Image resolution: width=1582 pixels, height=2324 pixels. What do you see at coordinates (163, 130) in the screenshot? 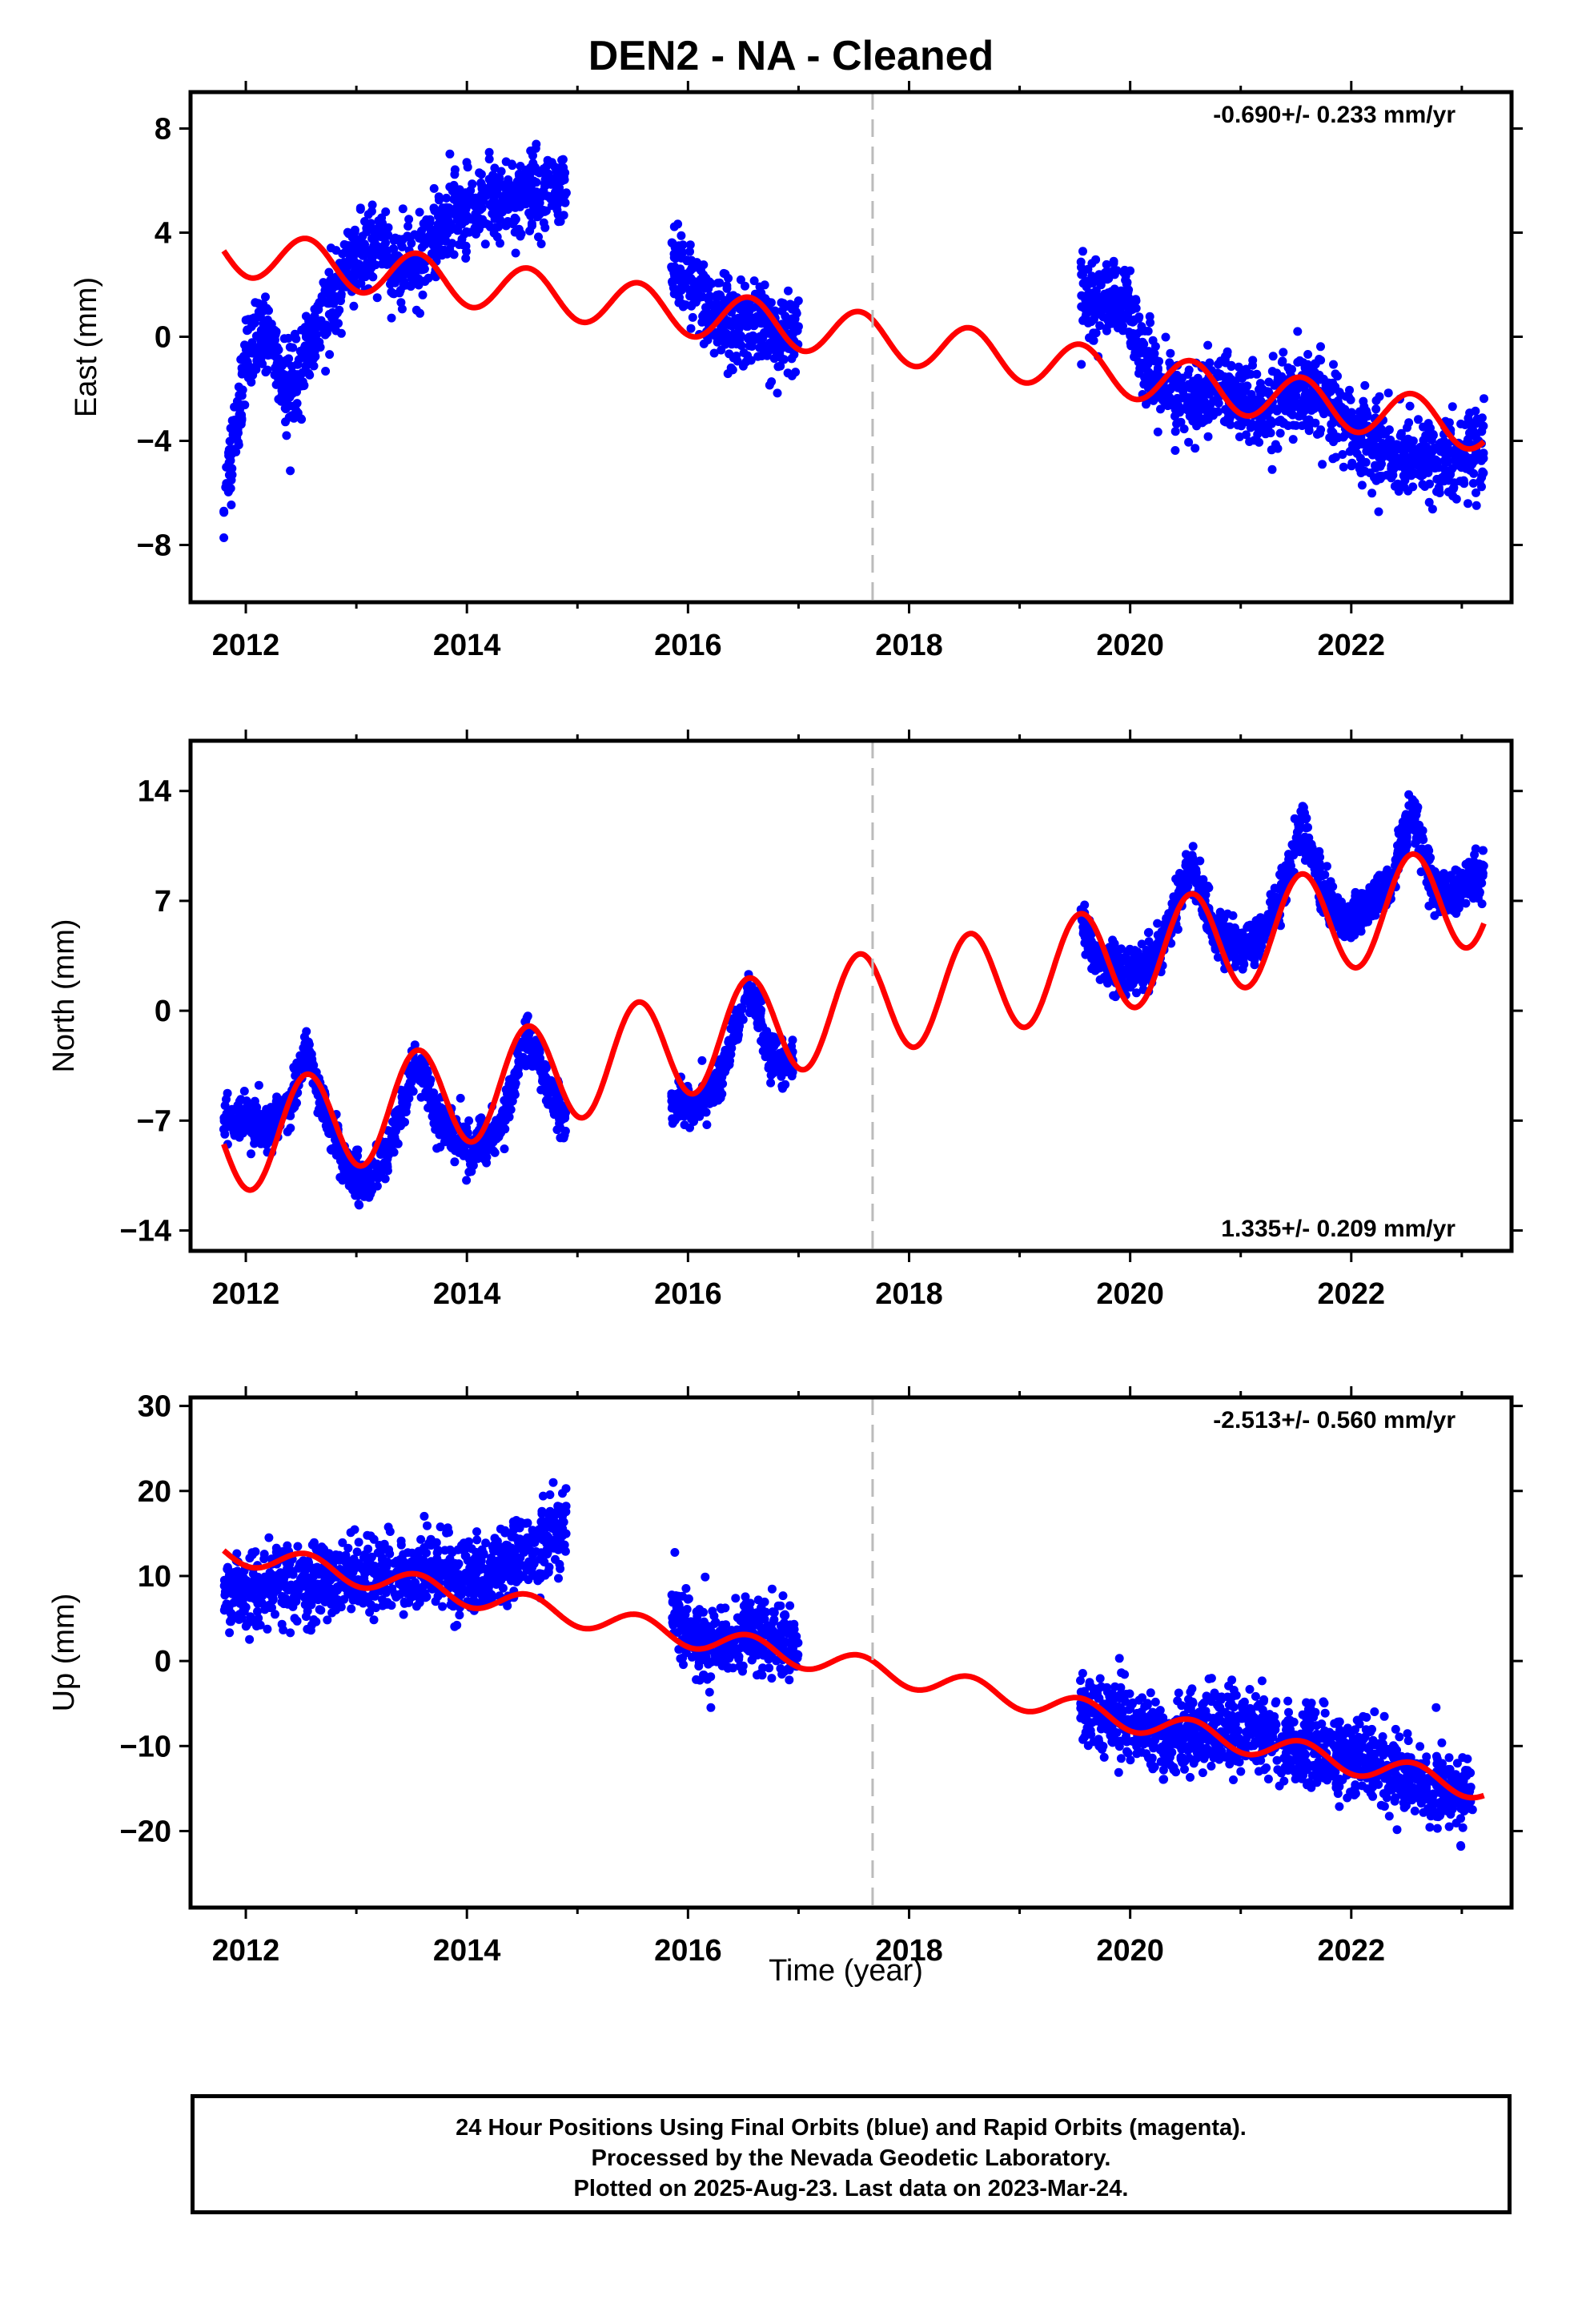
I see `y-tick-label: 8` at bounding box center [163, 130].